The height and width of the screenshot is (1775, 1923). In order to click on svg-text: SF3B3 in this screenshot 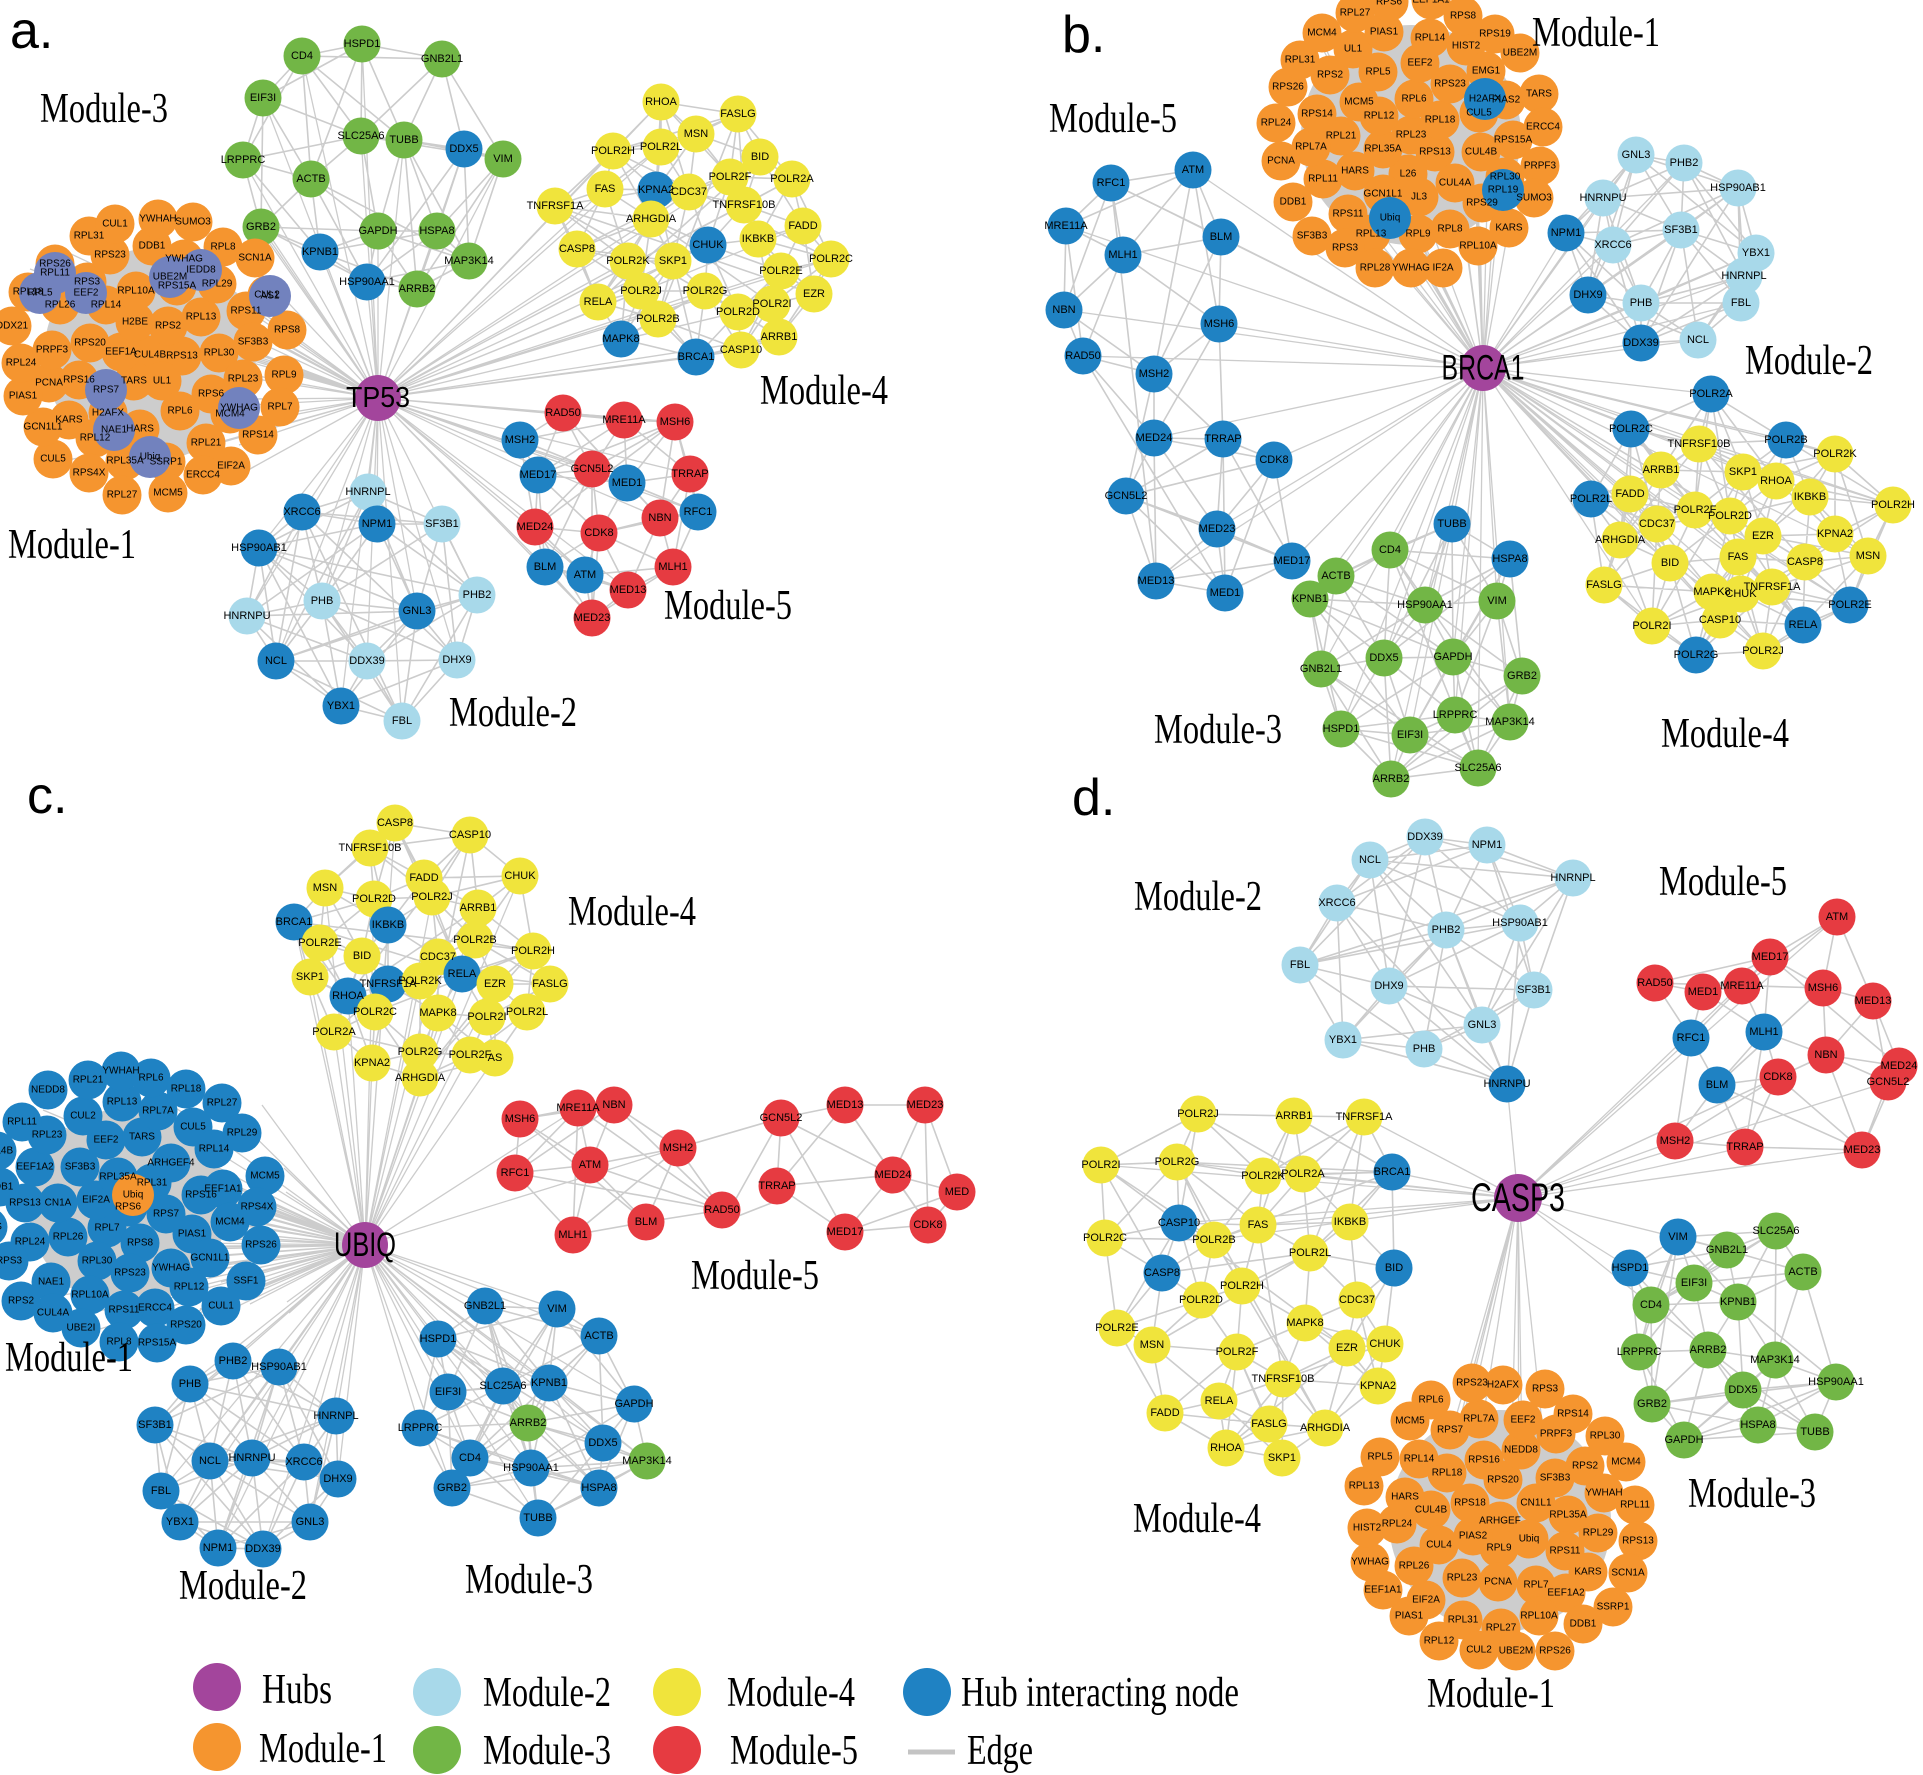, I will do `click(253, 342)`.